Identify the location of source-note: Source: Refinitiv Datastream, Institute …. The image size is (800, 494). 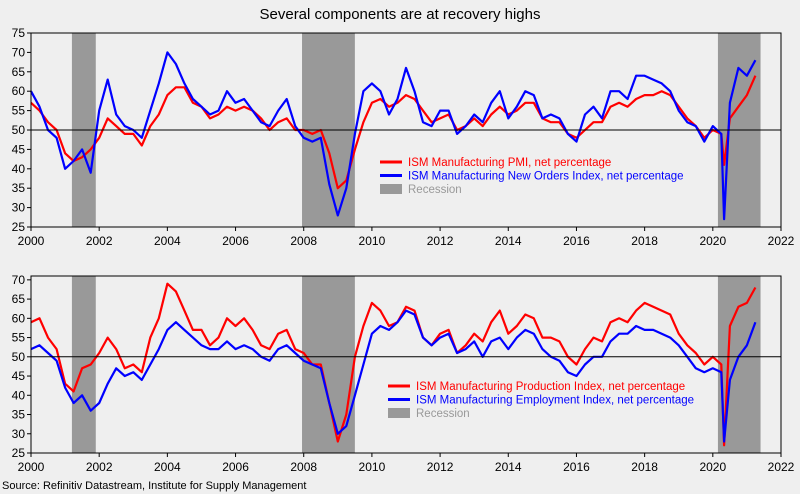
(154, 486).